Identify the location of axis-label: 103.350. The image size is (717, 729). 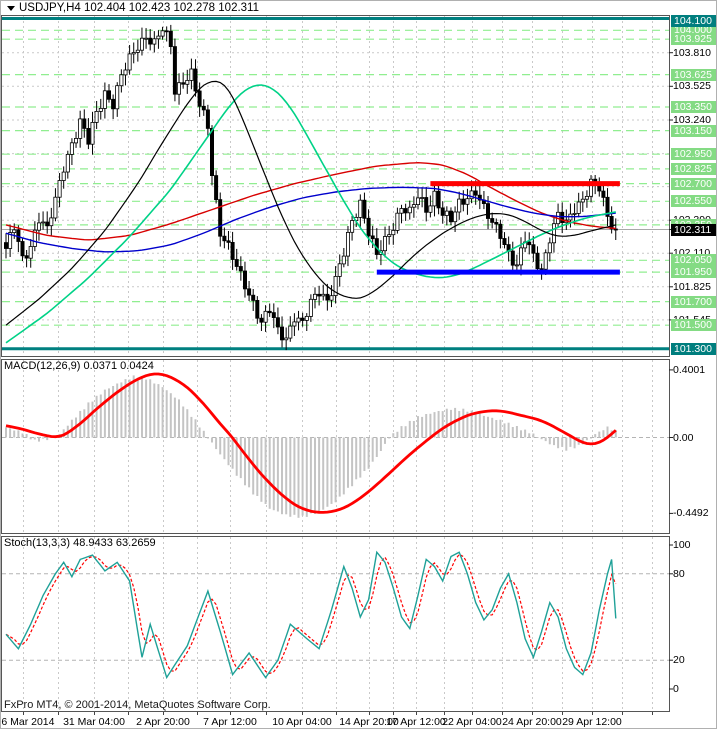
(693, 106).